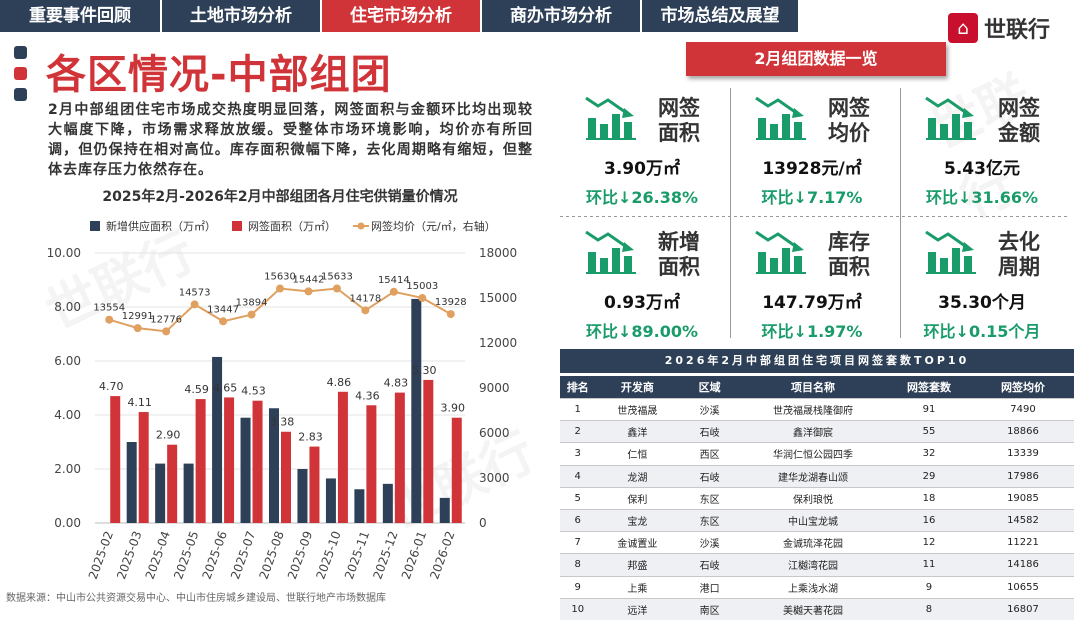  I want to click on table-cell: 中山宝龙城, so click(813, 520).